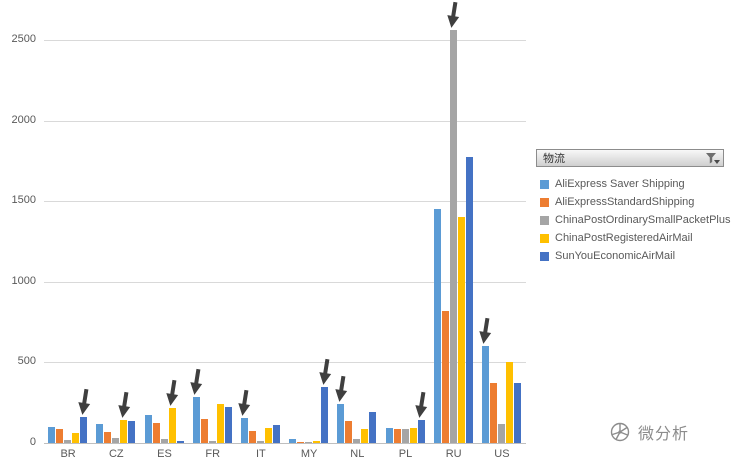 The height and width of the screenshot is (471, 732). I want to click on y-axis-tick-label: 1000, so click(23, 280).